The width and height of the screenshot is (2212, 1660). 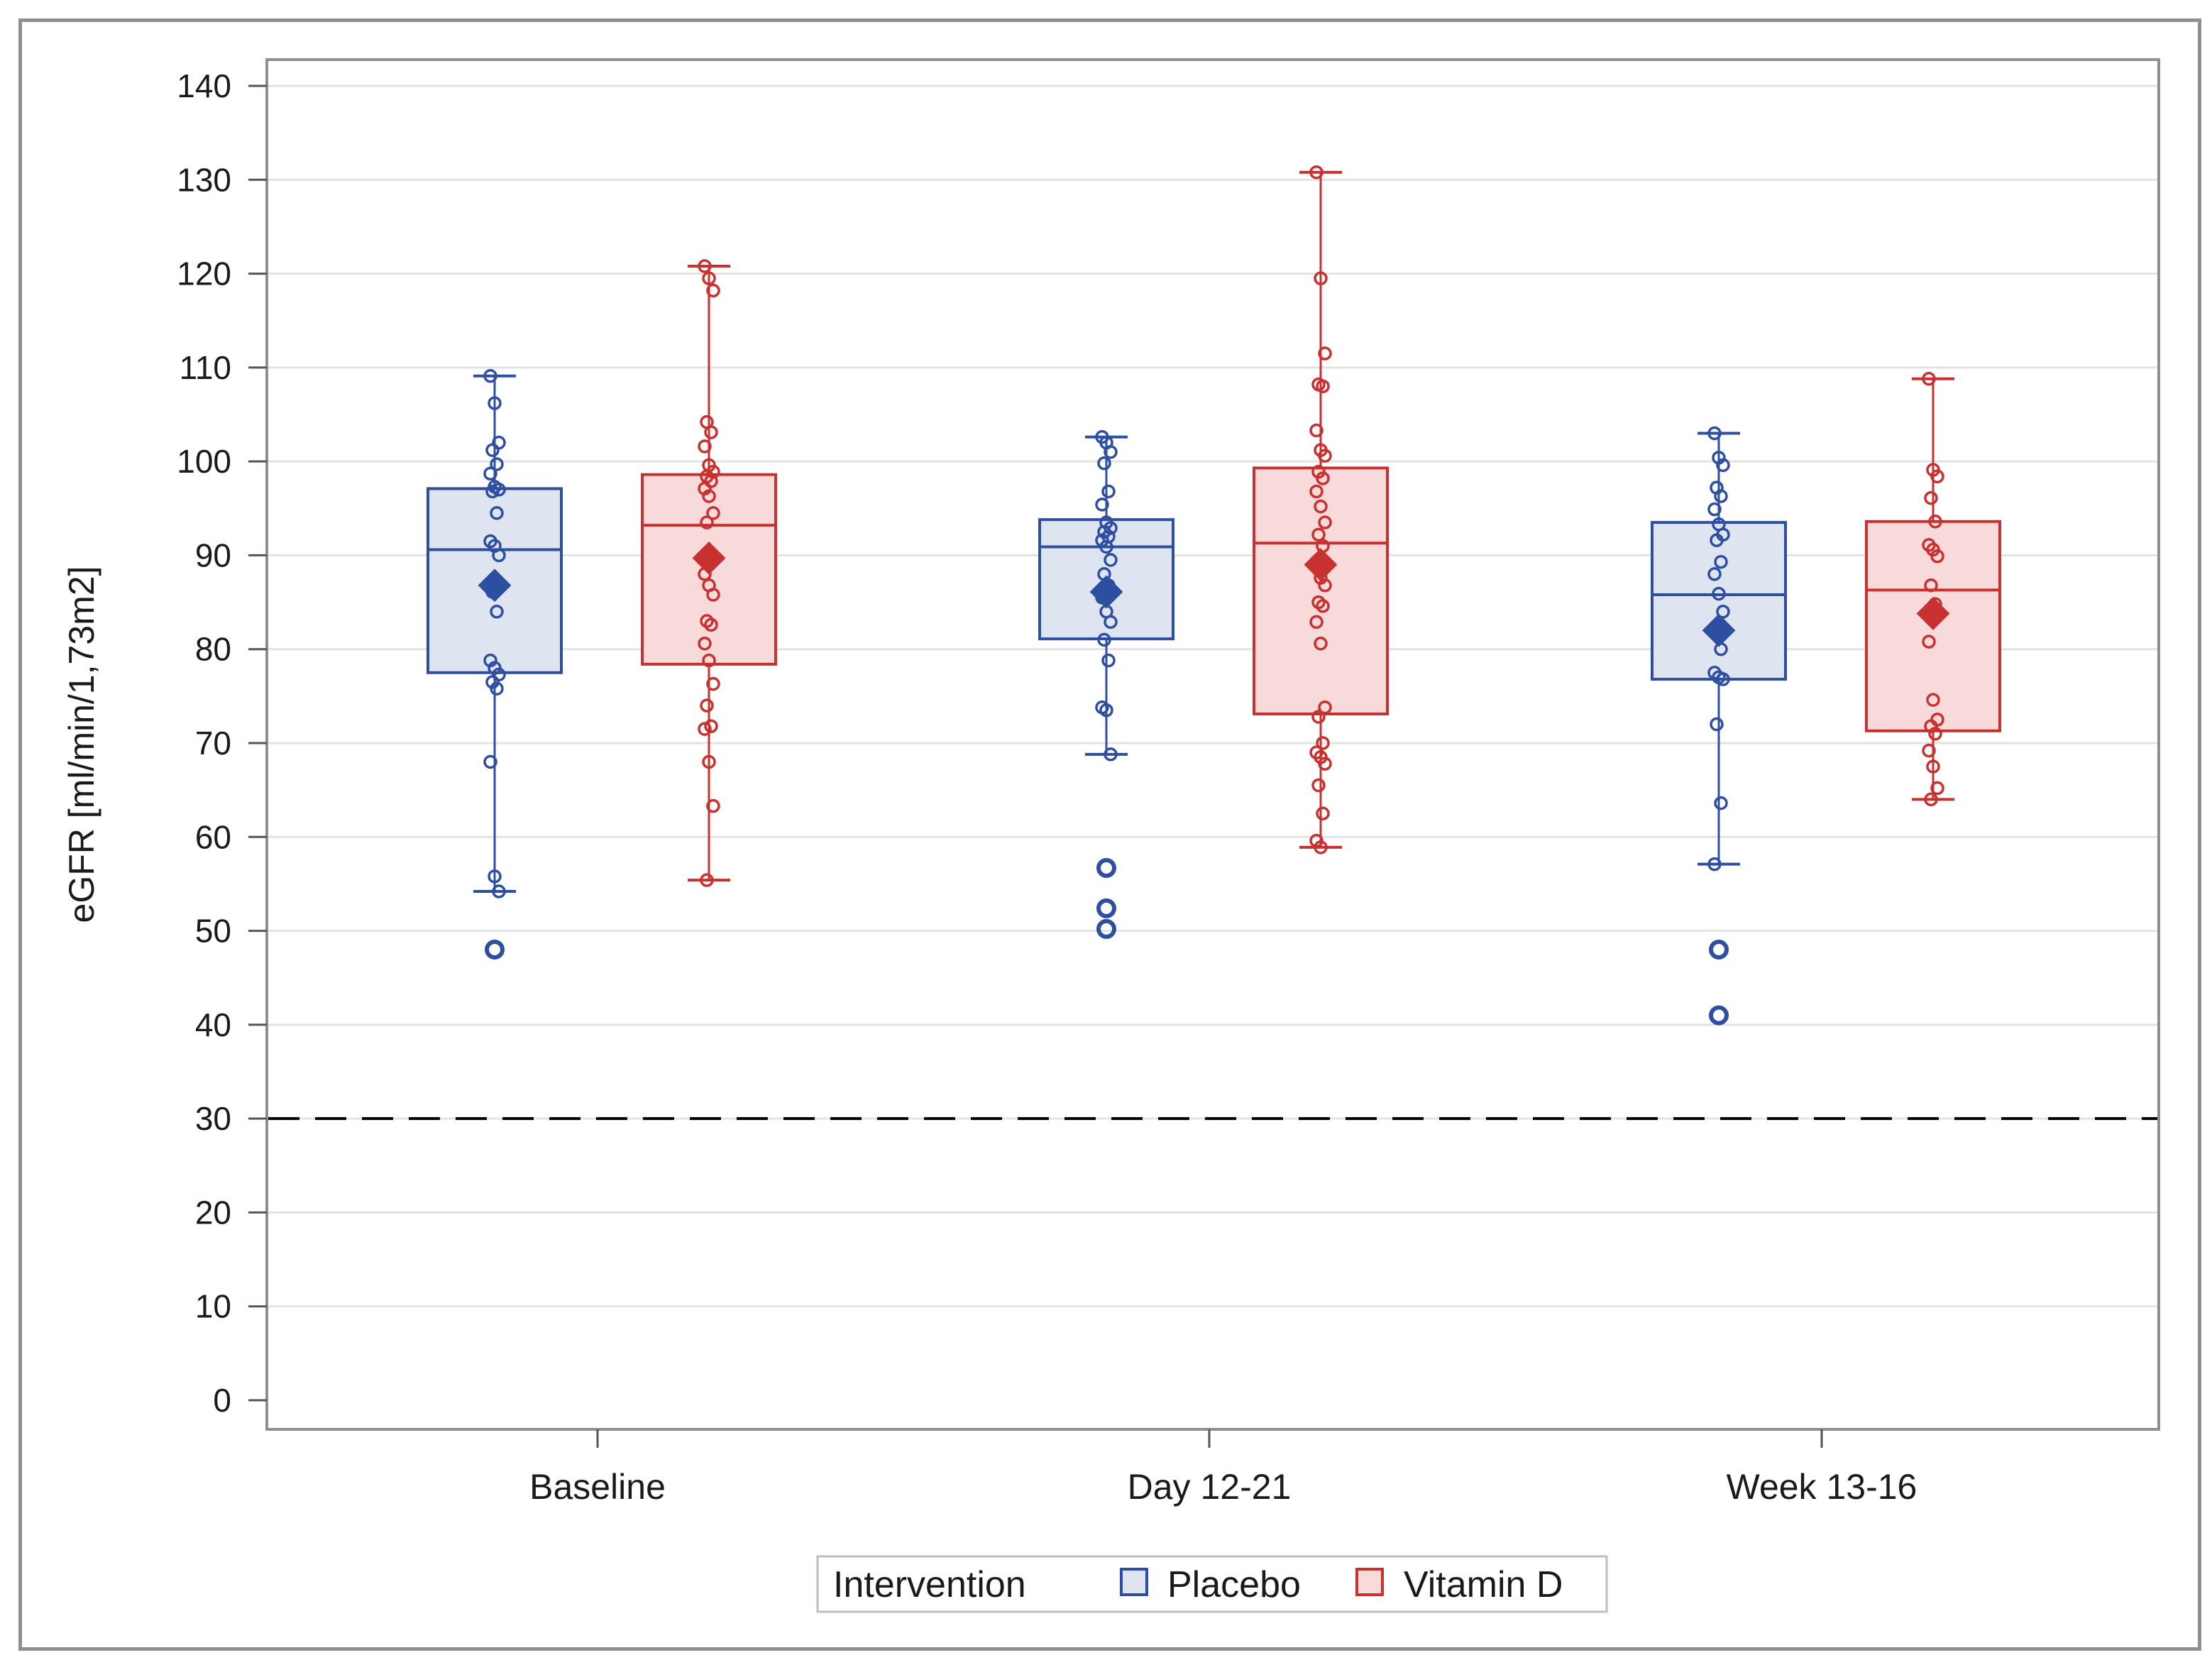 What do you see at coordinates (204, 85) in the screenshot?
I see `y-tick-label-140: 140` at bounding box center [204, 85].